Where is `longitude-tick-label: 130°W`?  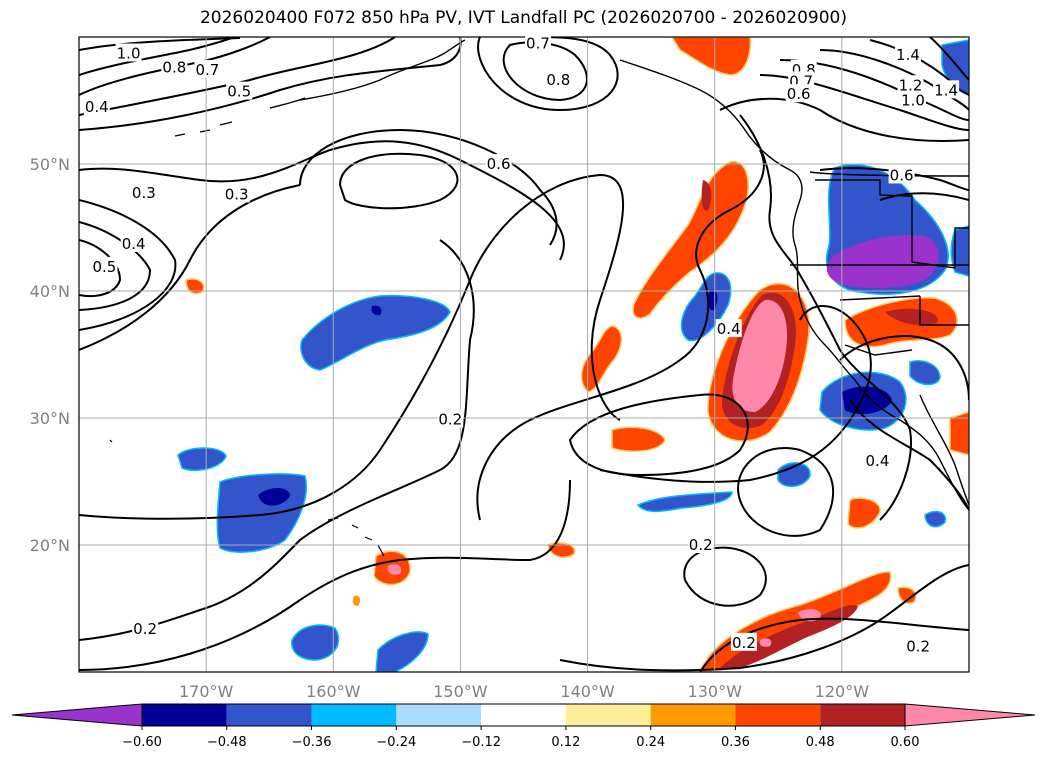 longitude-tick-label: 130°W is located at coordinates (715, 691).